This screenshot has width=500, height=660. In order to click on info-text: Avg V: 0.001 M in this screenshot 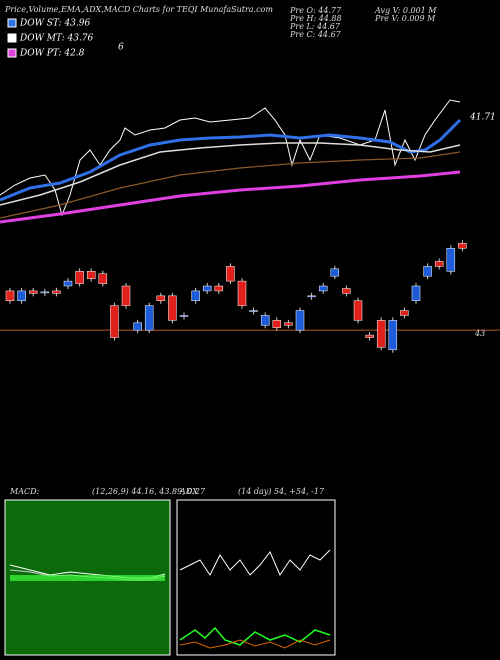, I will do `click(405, 10)`.